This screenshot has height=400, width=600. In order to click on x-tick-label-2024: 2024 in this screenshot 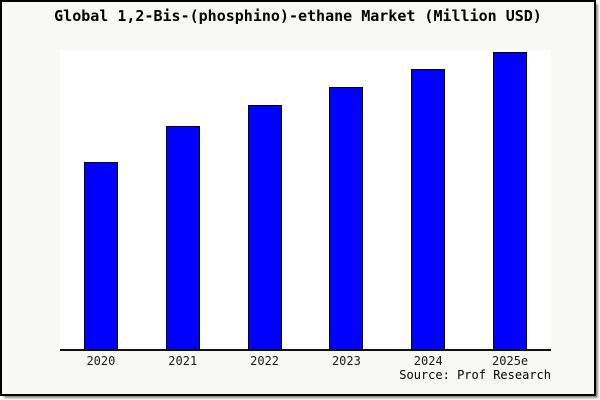, I will do `click(428, 361)`.